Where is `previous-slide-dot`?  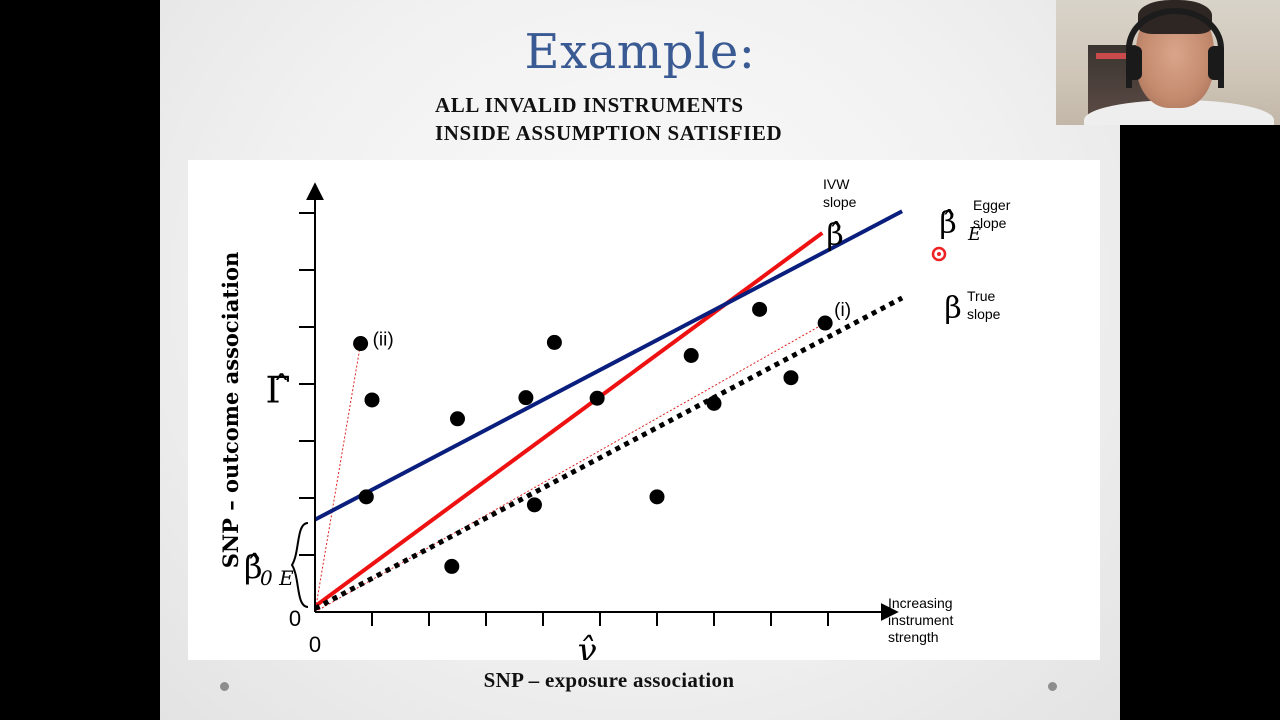 previous-slide-dot is located at coordinates (224, 686).